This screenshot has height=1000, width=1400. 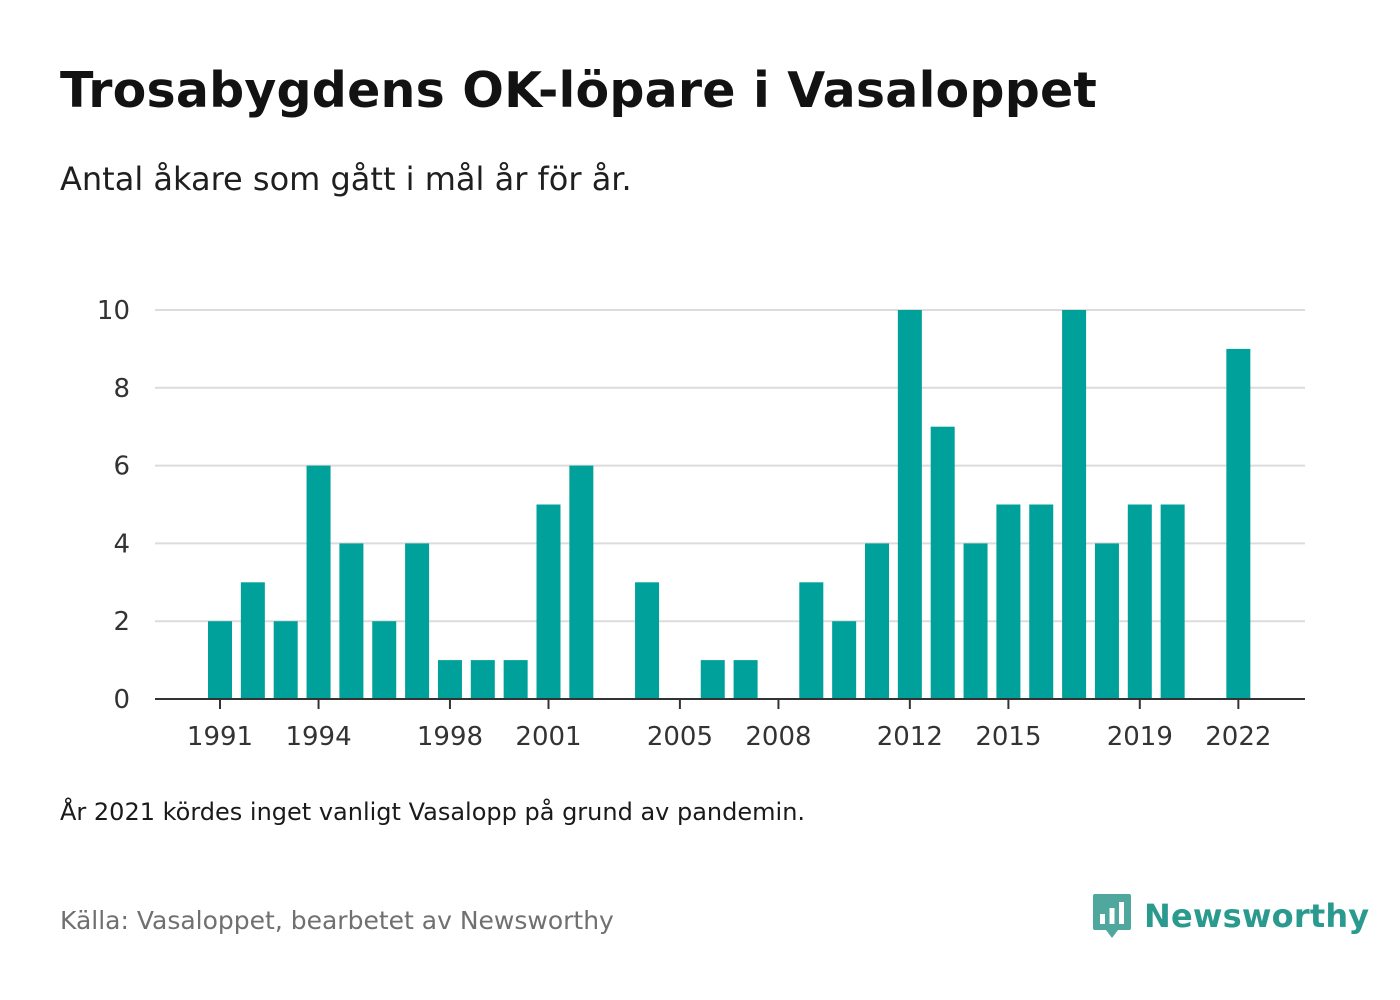 I want to click on bar-1998, so click(x=449, y=679).